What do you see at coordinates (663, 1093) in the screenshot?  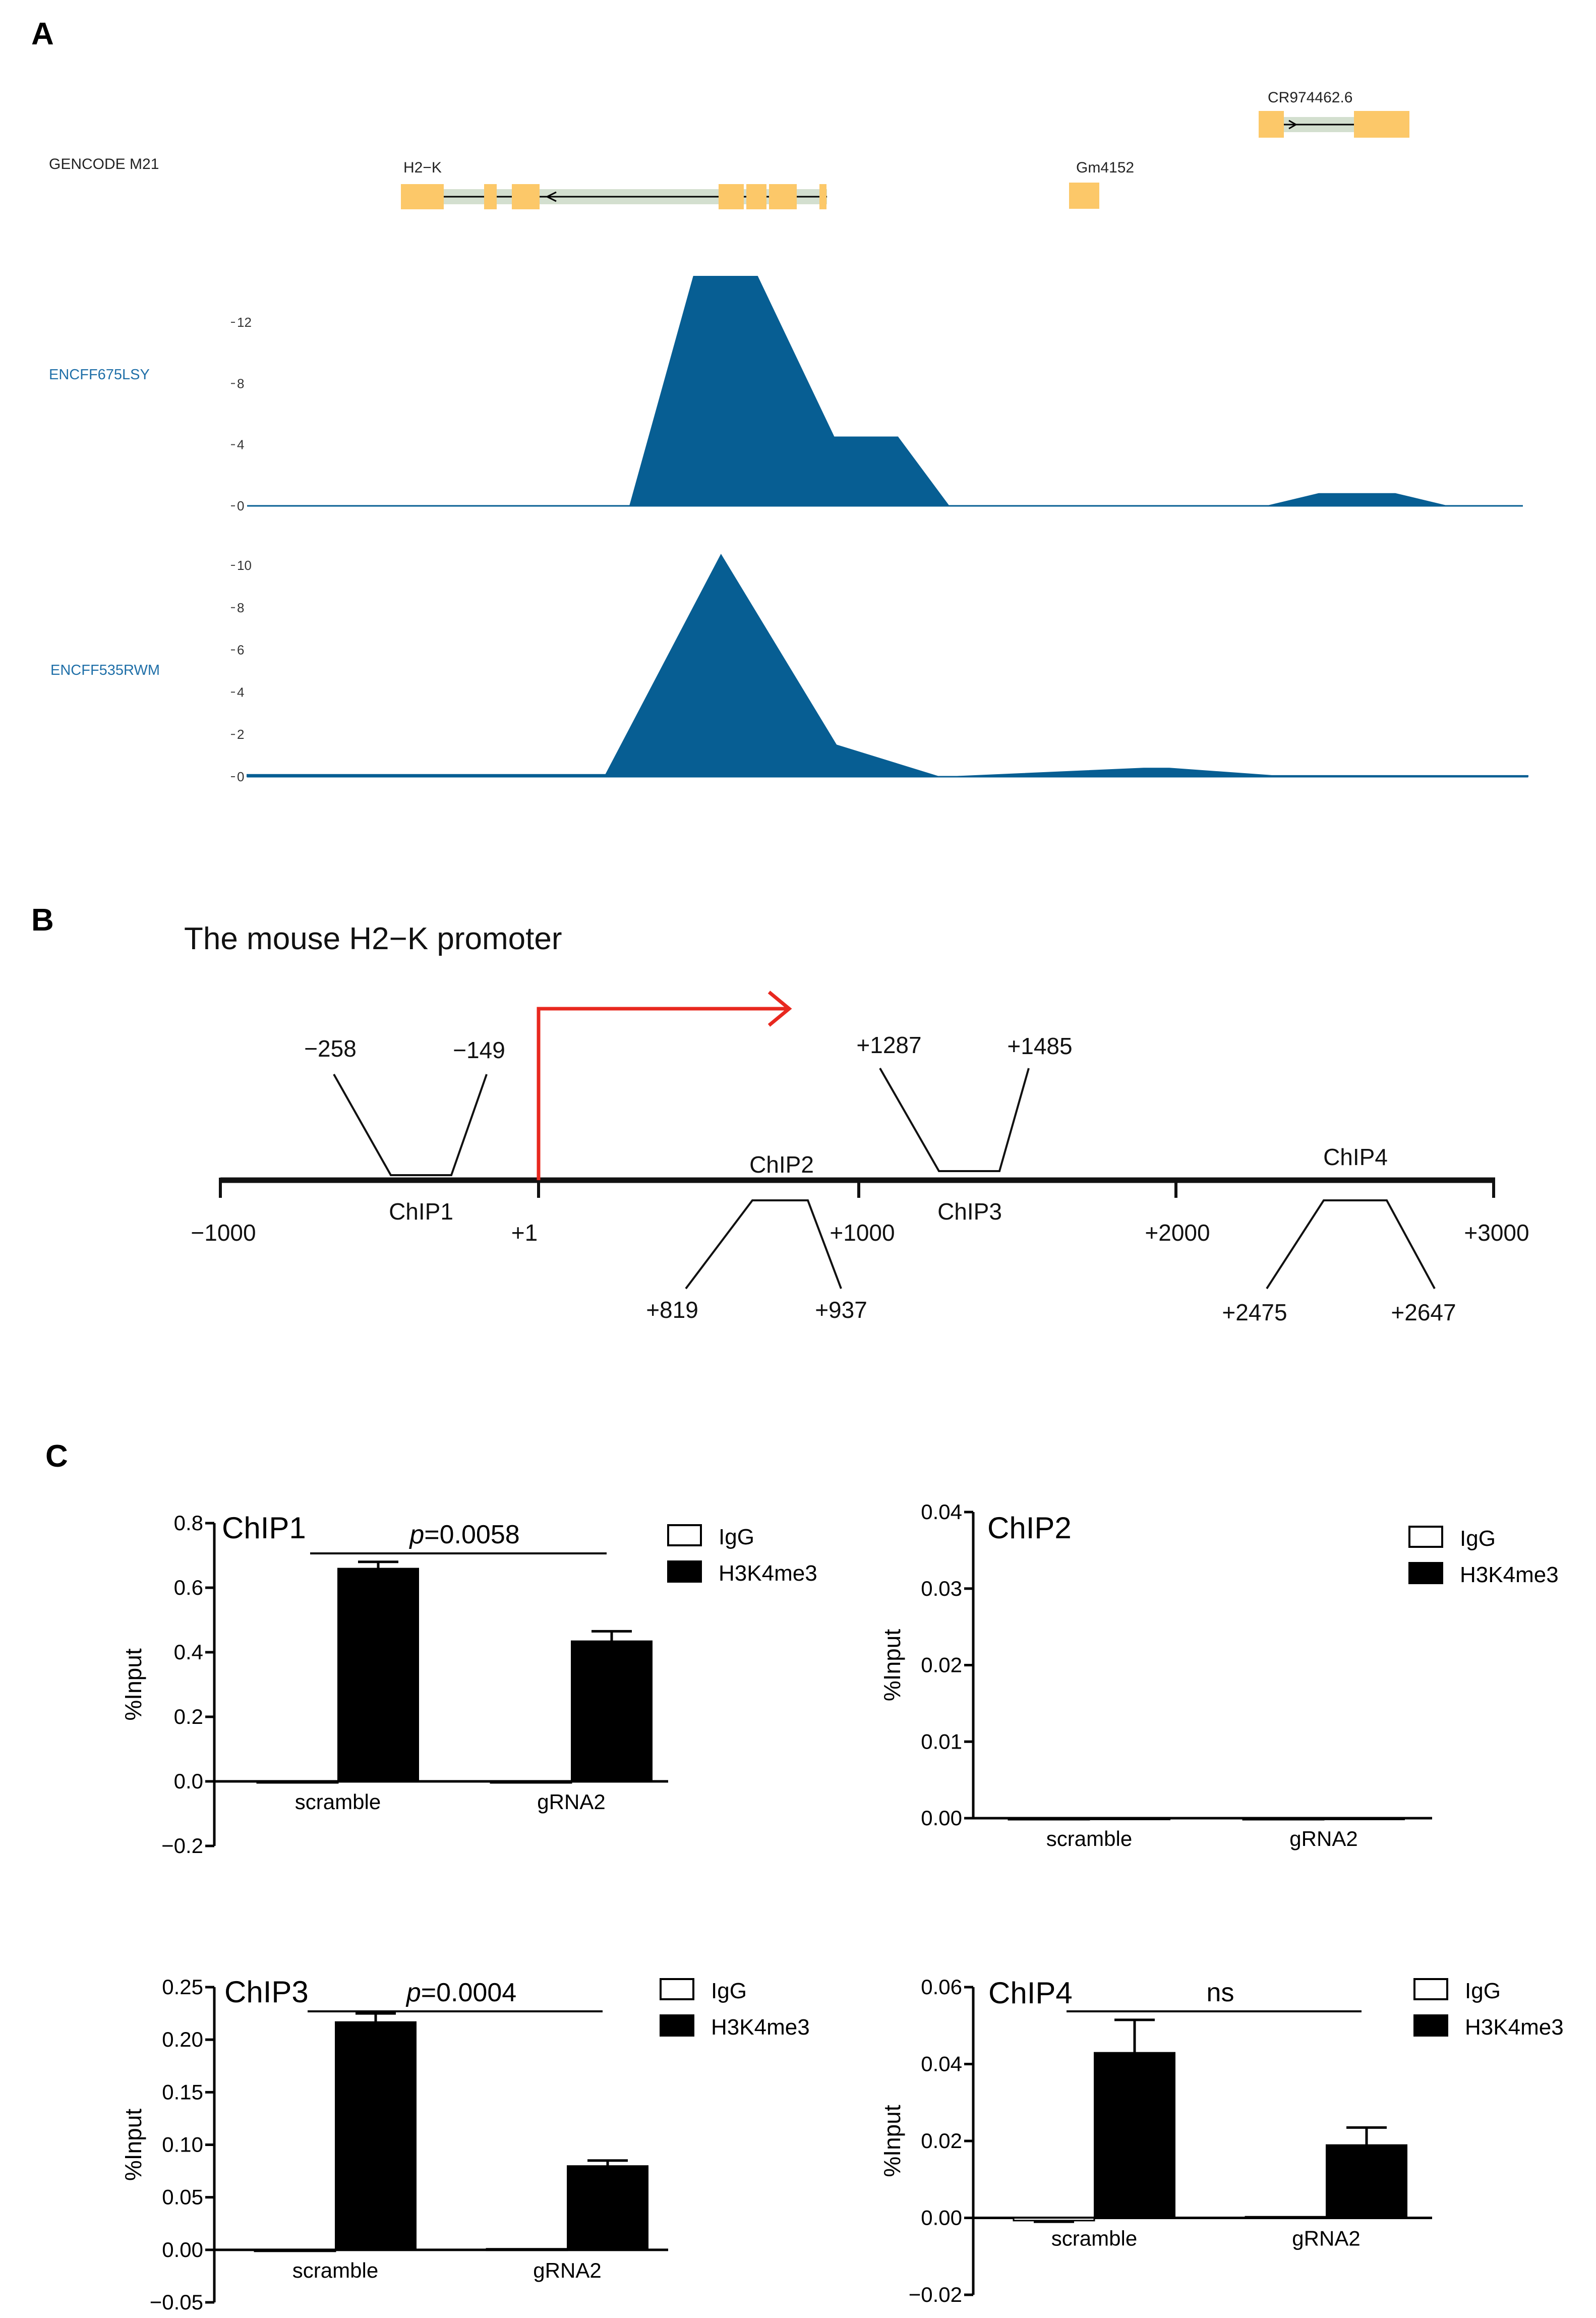 I see `tss-arrow` at bounding box center [663, 1093].